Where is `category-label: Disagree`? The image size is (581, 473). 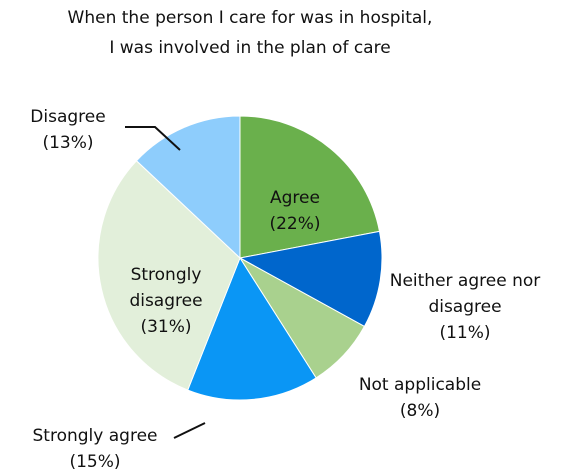
category-label: Disagree is located at coordinates (68, 117).